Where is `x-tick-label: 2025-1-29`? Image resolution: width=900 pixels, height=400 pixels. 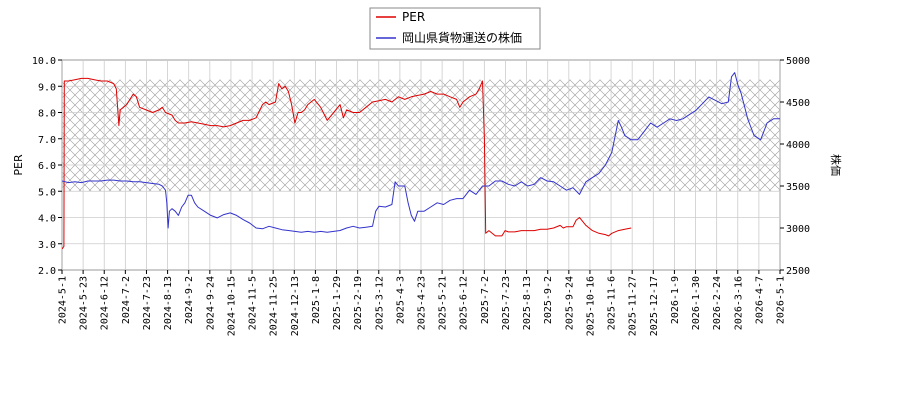
x-tick-label: 2025-1-29 is located at coordinates (337, 303).